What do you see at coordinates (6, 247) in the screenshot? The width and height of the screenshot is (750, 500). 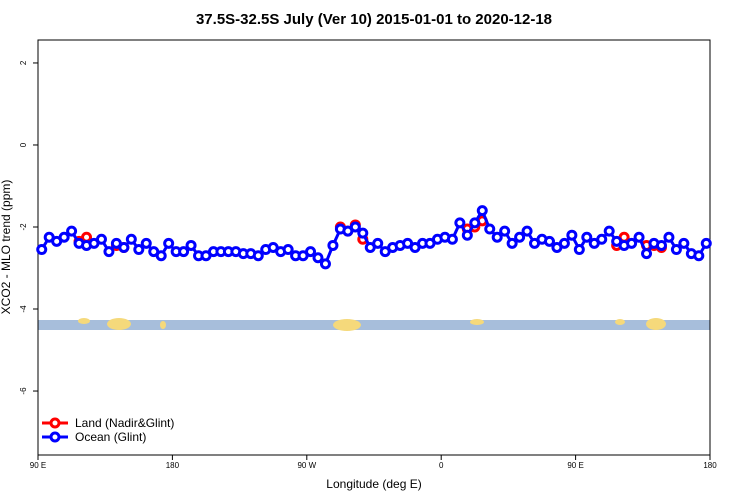 I see `y-axis-label: XCO2 - MLO trend (ppm)` at bounding box center [6, 247].